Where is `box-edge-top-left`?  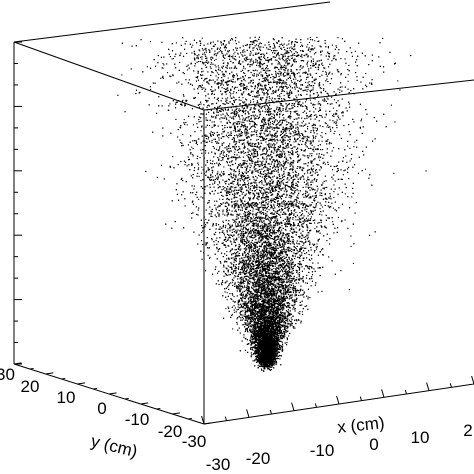
box-edge-top-left is located at coordinates (109, 76).